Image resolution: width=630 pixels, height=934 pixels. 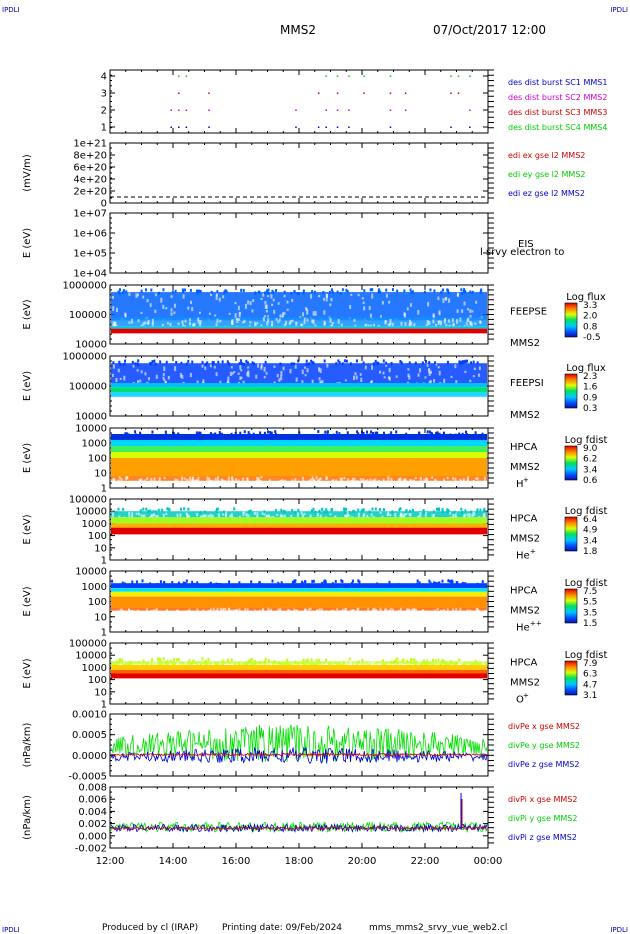 What do you see at coordinates (150, 928) in the screenshot?
I see `footer-produced-by: Produced by cl (IRAP)` at bounding box center [150, 928].